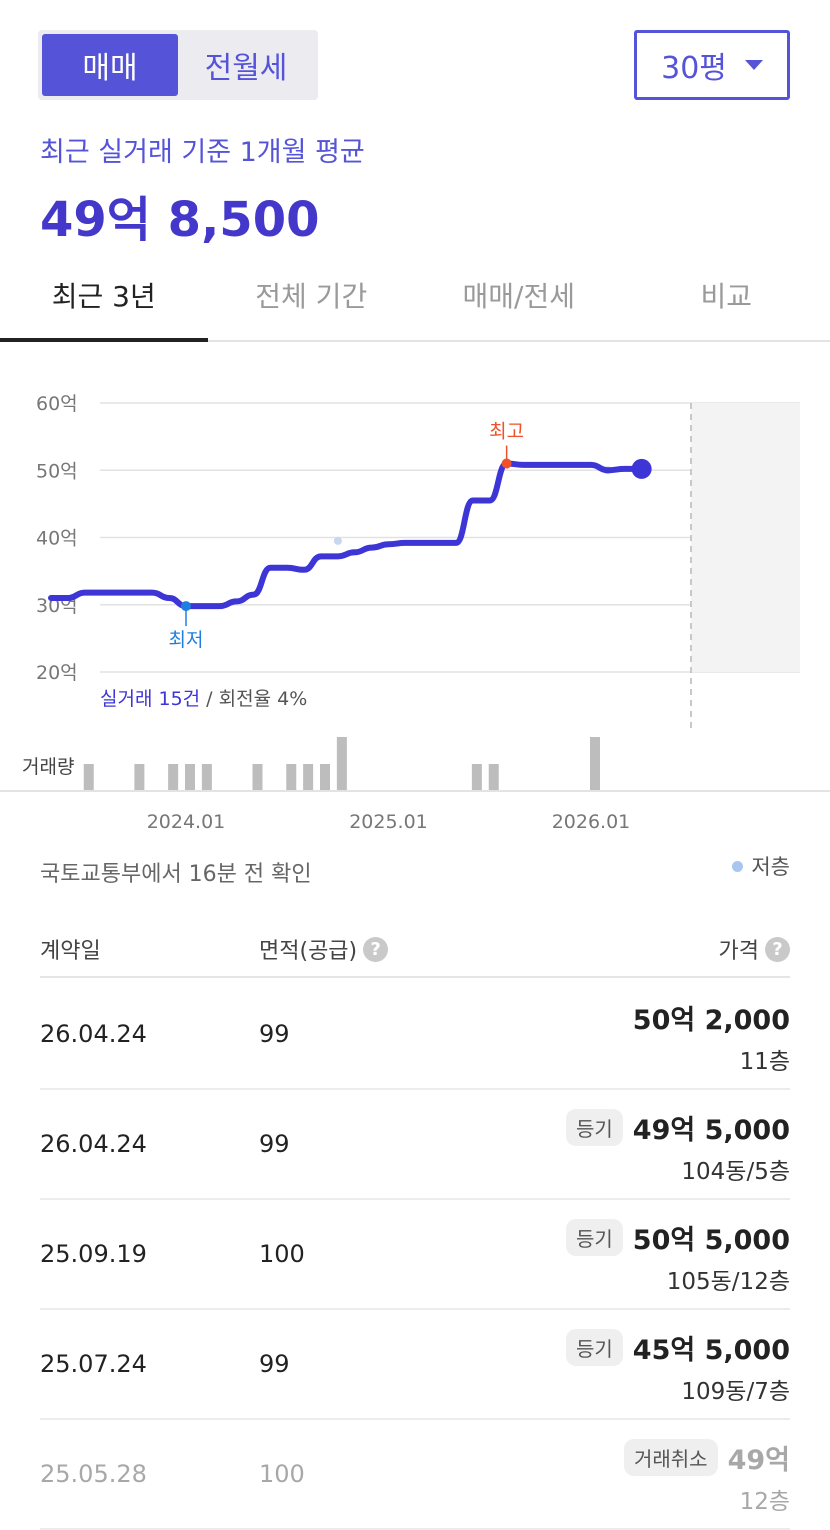 The height and width of the screenshot is (1530, 830). I want to click on price-series-line, so click(346, 535).